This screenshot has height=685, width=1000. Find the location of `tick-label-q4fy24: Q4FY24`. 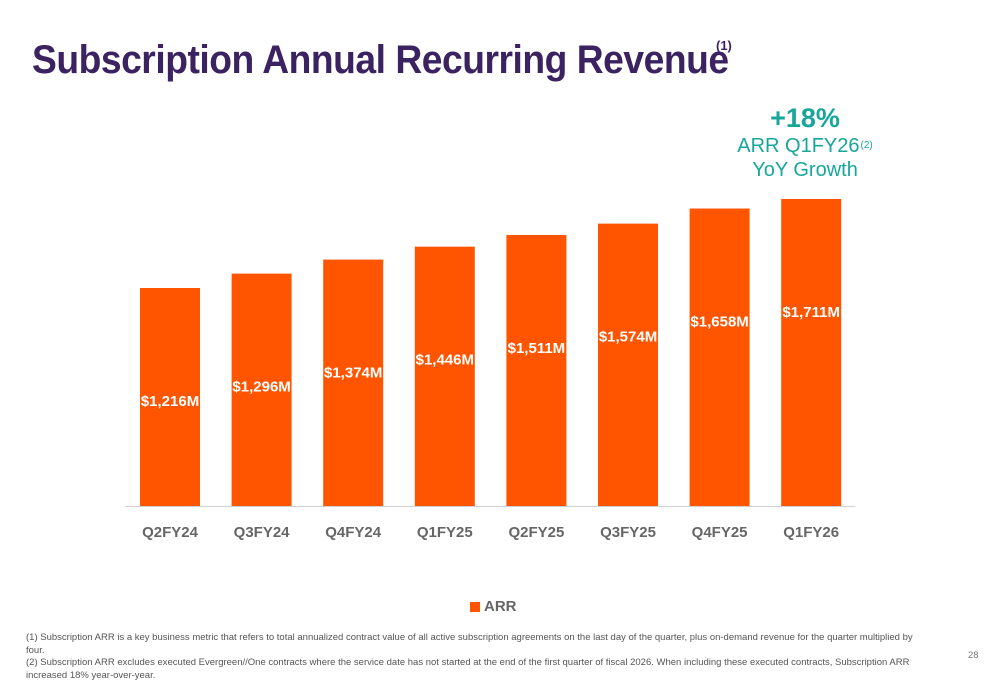

tick-label-q4fy24: Q4FY24 is located at coordinates (353, 532).